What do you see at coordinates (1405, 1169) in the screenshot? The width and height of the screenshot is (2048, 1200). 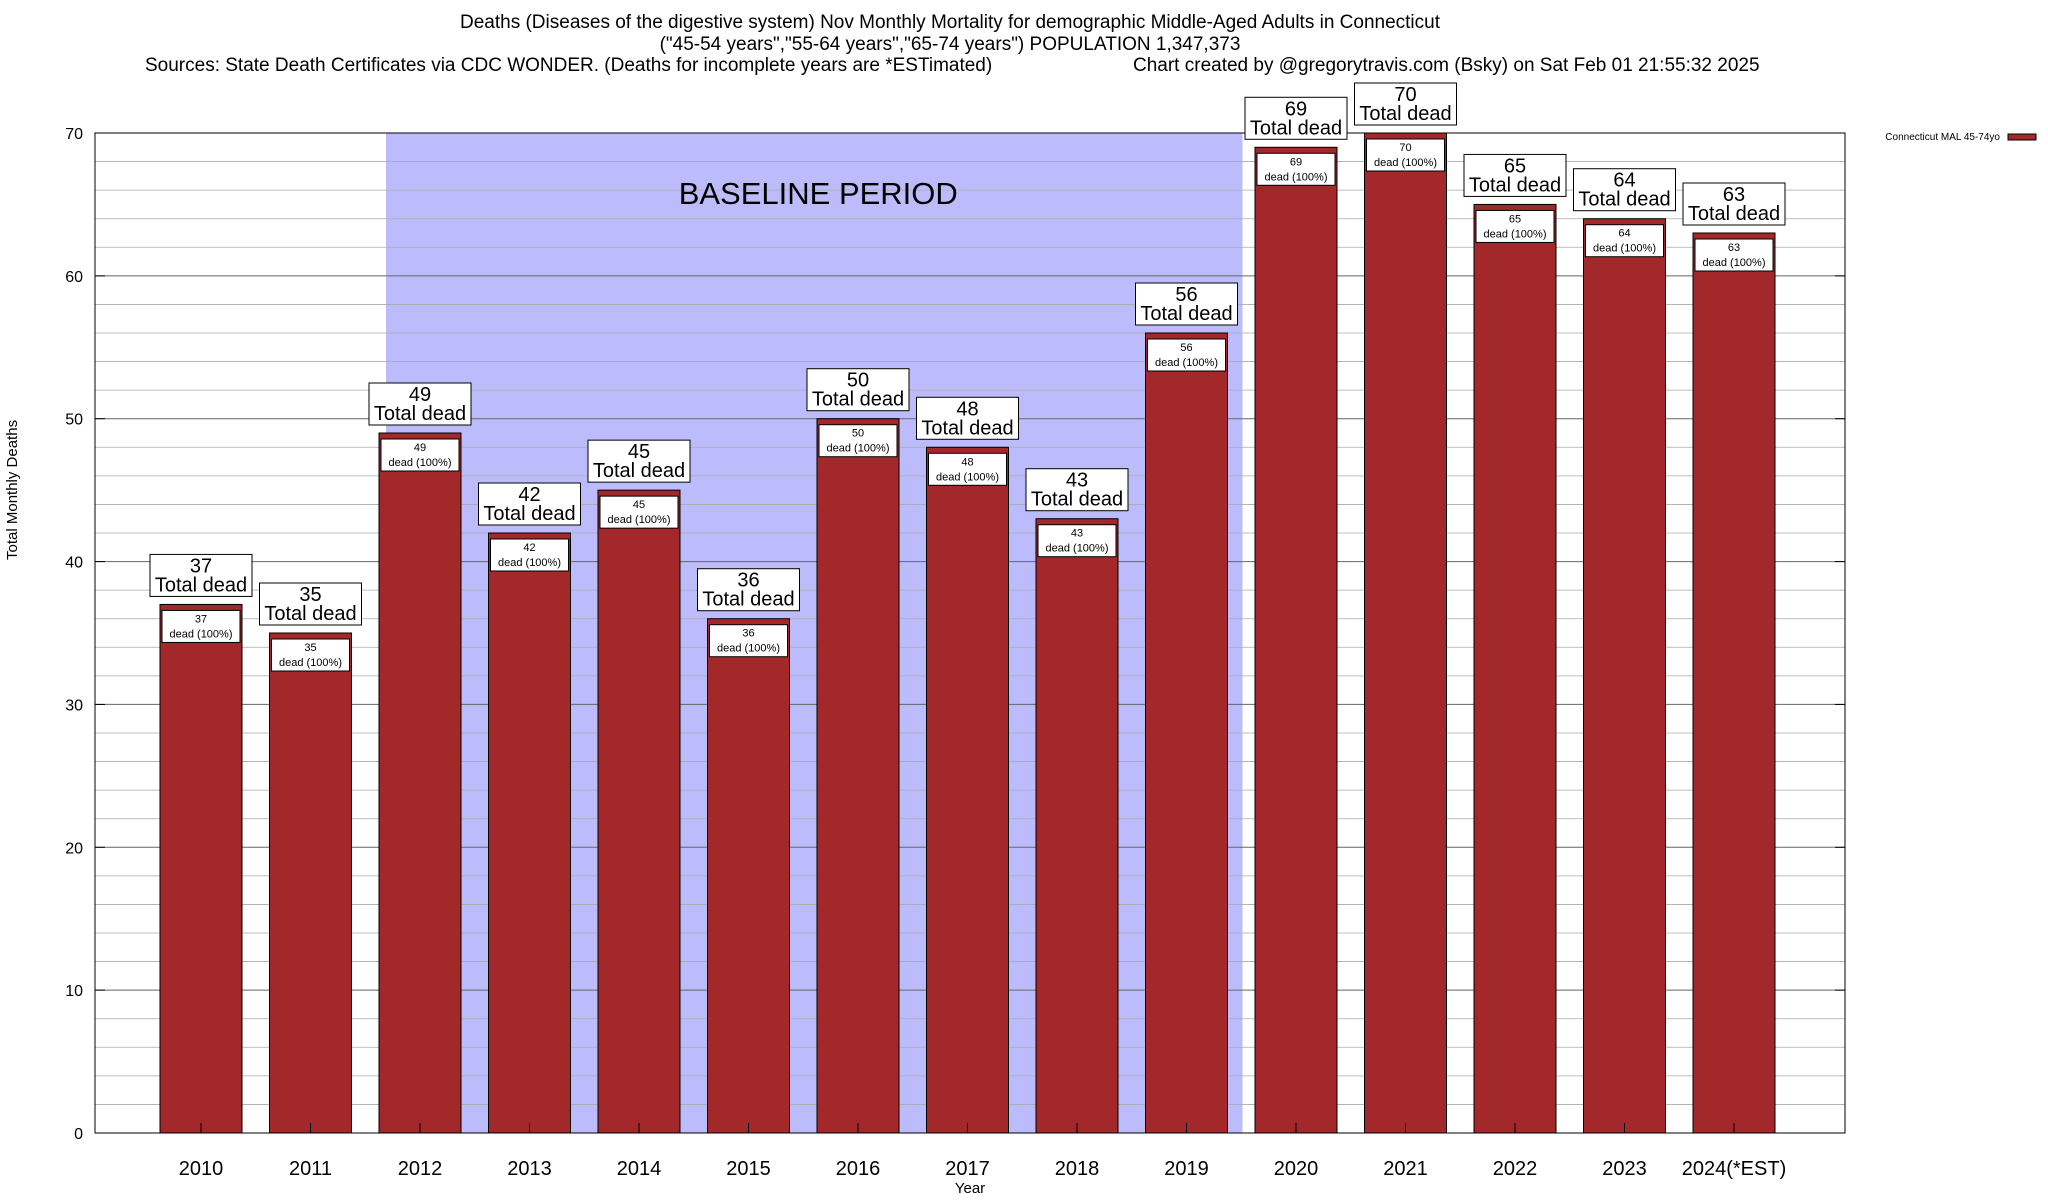 I see `x-tick-label: 2021` at bounding box center [1405, 1169].